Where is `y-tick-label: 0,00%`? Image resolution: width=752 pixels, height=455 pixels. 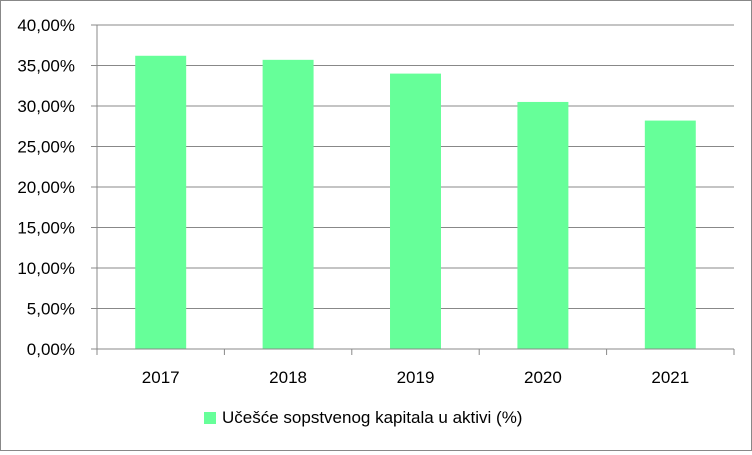
y-tick-label: 0,00% is located at coordinates (51, 349).